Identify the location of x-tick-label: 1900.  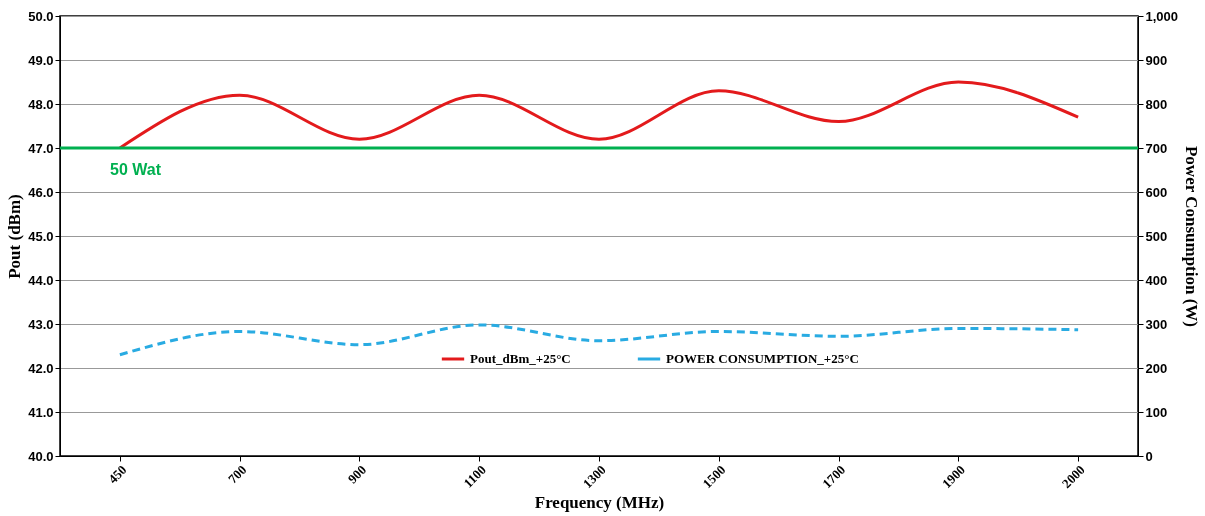
(954, 477).